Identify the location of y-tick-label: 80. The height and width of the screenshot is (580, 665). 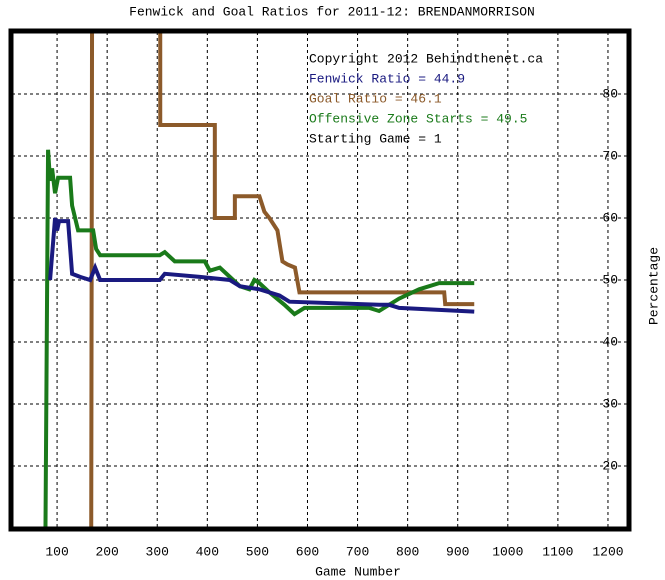
(610, 93).